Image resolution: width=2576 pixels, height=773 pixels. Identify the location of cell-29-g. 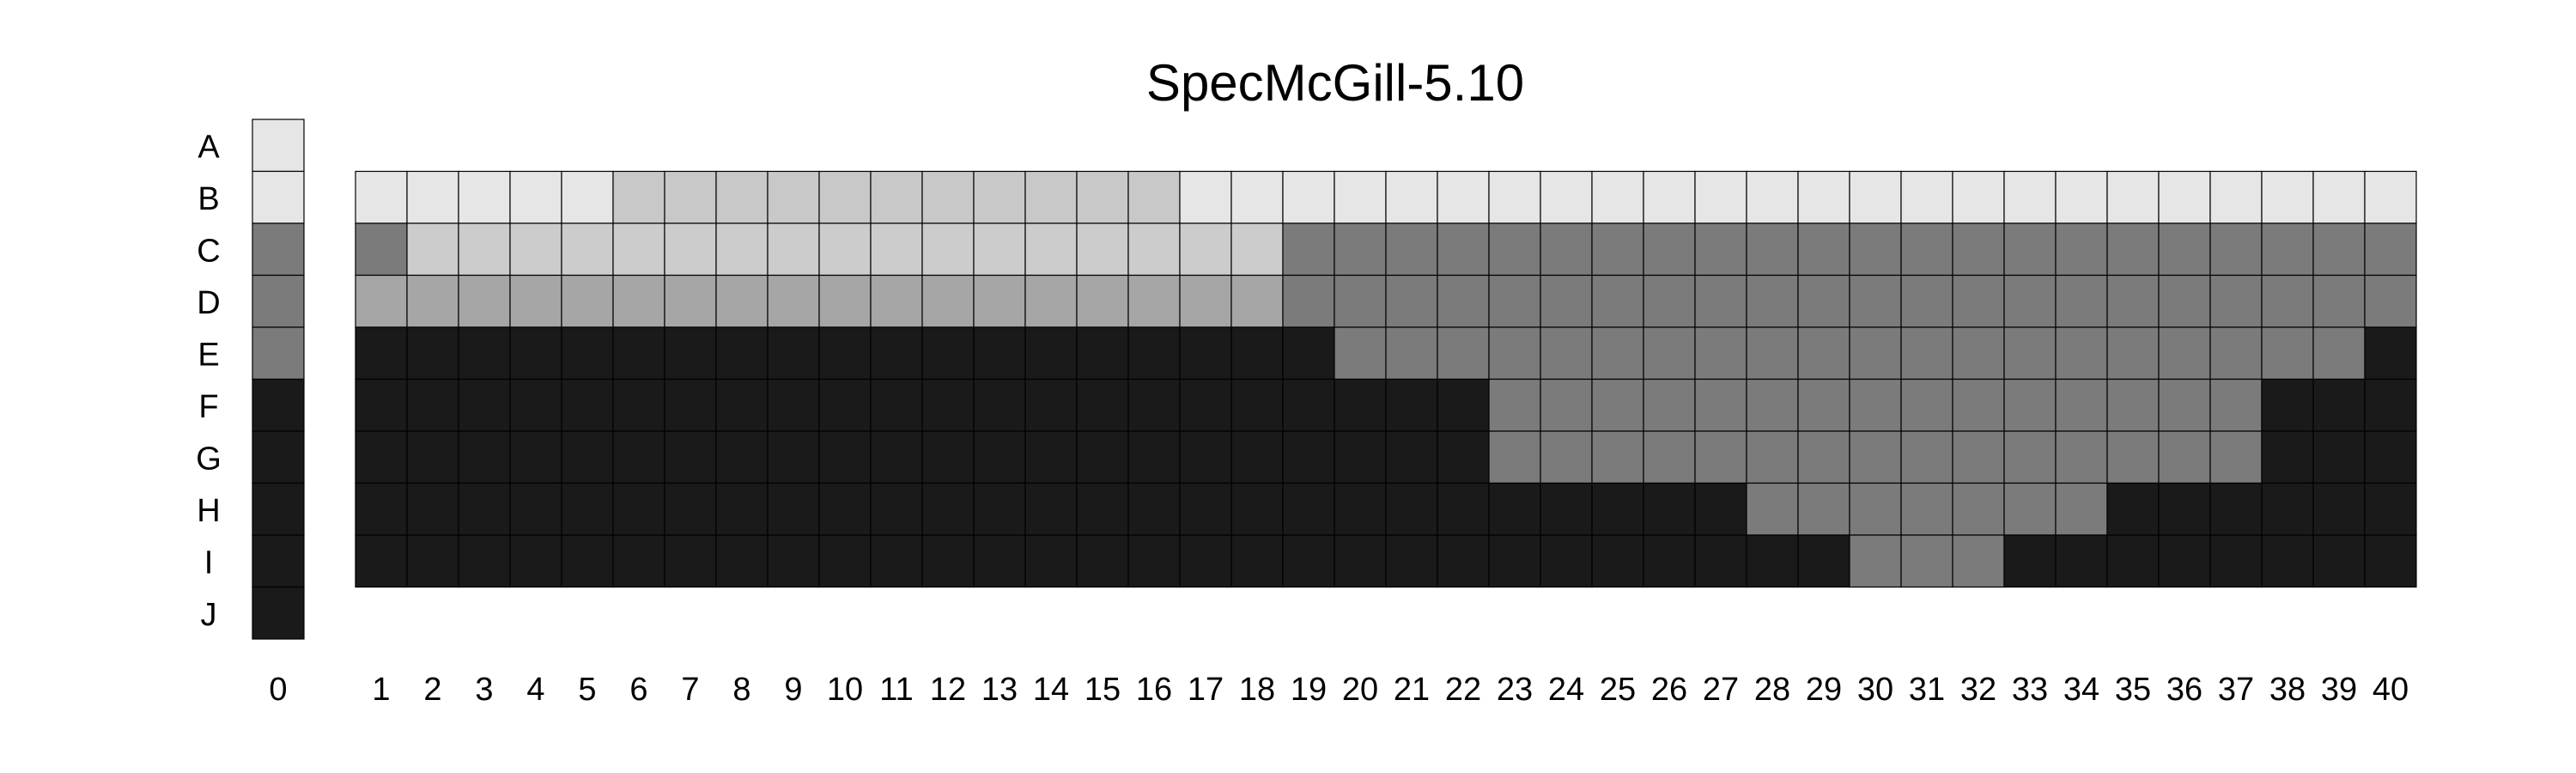
(1823, 457).